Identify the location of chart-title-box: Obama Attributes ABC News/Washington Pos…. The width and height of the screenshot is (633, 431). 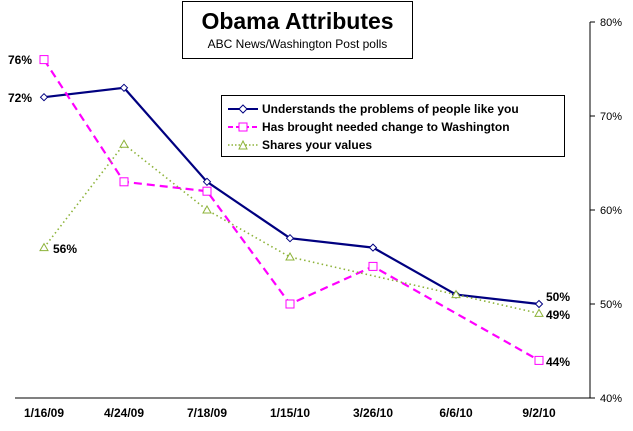
(297, 30).